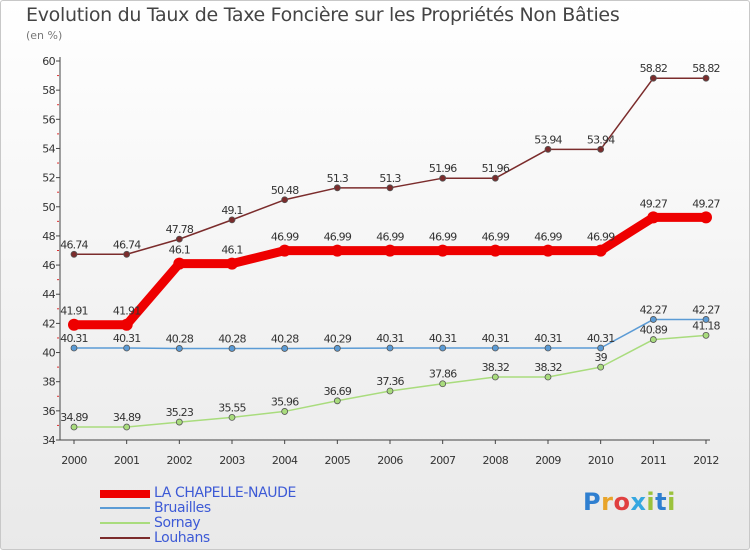 This screenshot has width=750, height=550. Describe the element at coordinates (180, 460) in the screenshot. I see `x-tick-label: 2002` at that location.